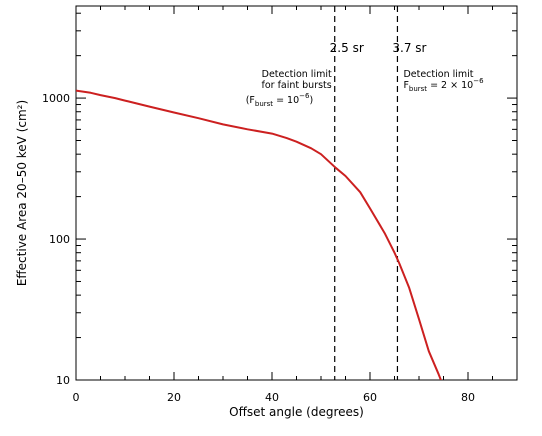 The image size is (542, 436). Describe the element at coordinates (279, 100) in the screenshot. I see `flux-note: (Fburst = 10−6)` at that location.